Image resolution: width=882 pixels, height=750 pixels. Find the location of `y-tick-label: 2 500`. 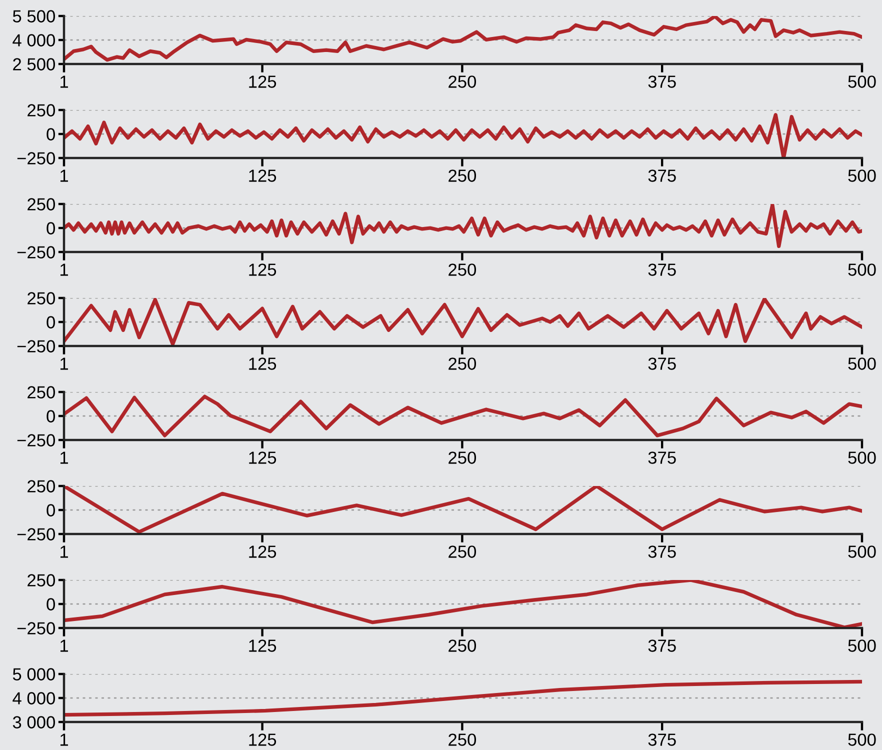

y-tick-label: 2 500 is located at coordinates (34, 64).